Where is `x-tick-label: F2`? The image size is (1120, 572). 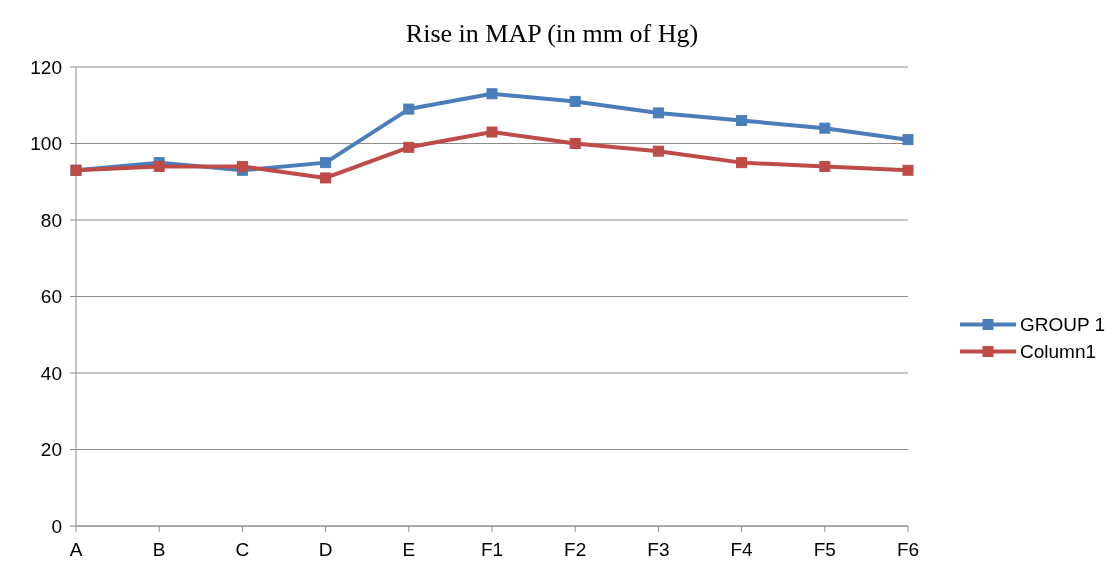
x-tick-label: F2 is located at coordinates (575, 549).